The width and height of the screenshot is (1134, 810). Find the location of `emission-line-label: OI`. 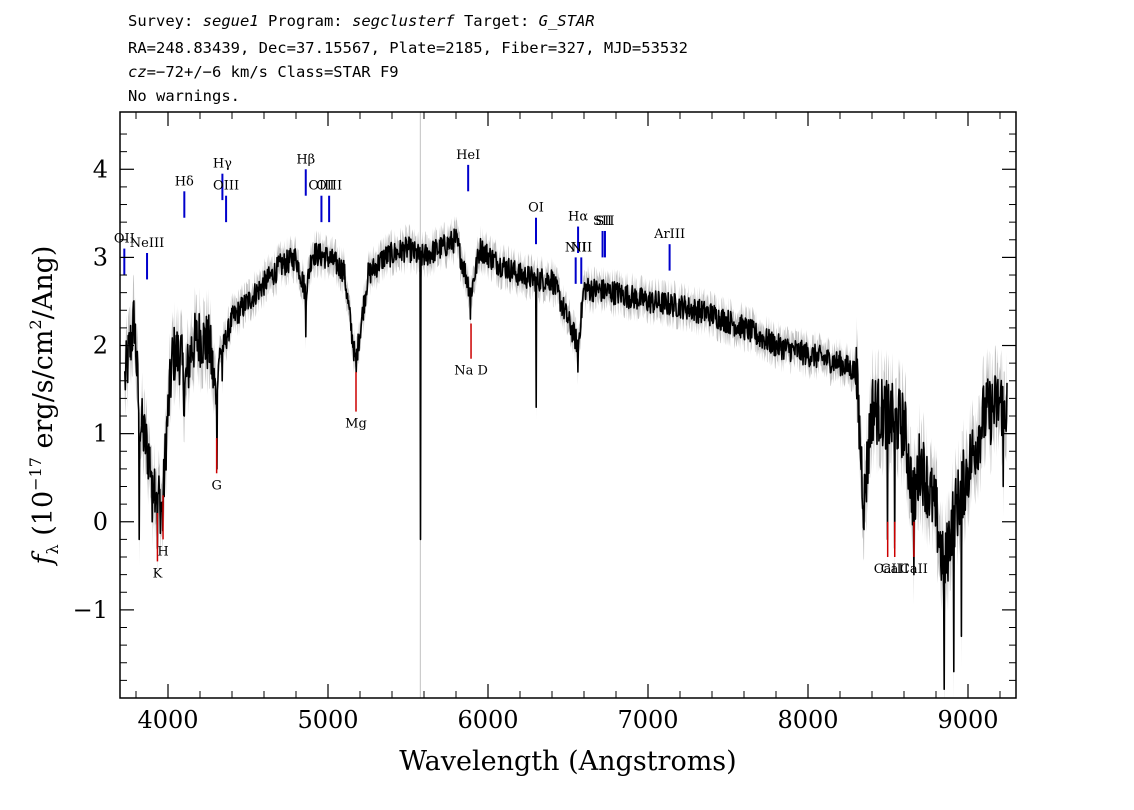

emission-line-label: OI is located at coordinates (536, 208).